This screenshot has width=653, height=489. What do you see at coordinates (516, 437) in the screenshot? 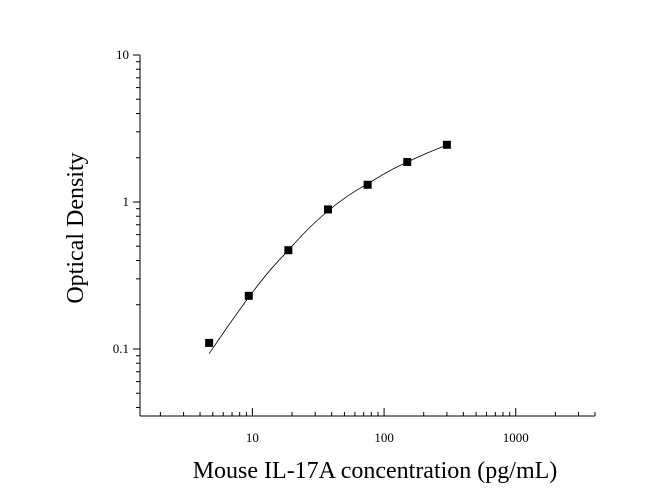
I see `x-tick-label: 1000` at bounding box center [516, 437].